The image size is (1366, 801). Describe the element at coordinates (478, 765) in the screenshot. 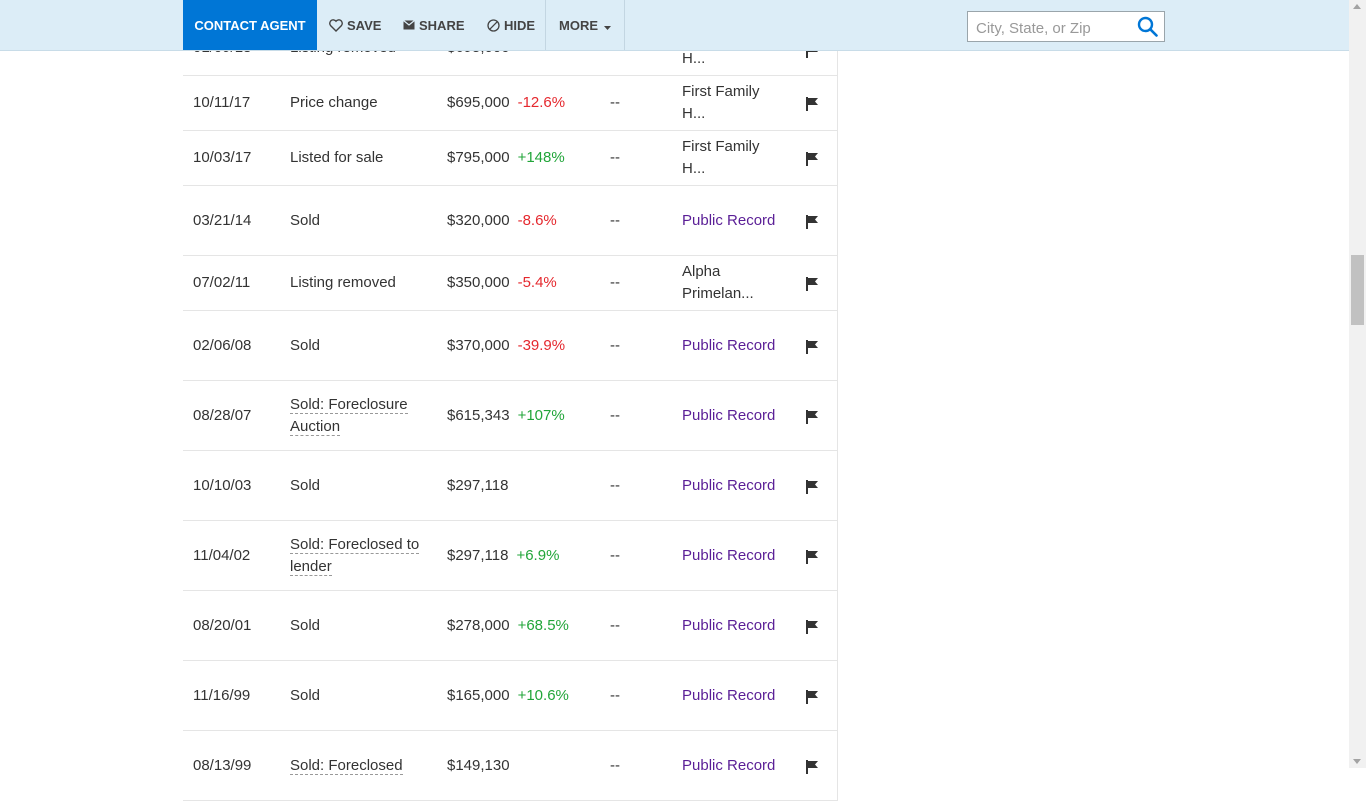

I see `history-price: $149,130` at that location.